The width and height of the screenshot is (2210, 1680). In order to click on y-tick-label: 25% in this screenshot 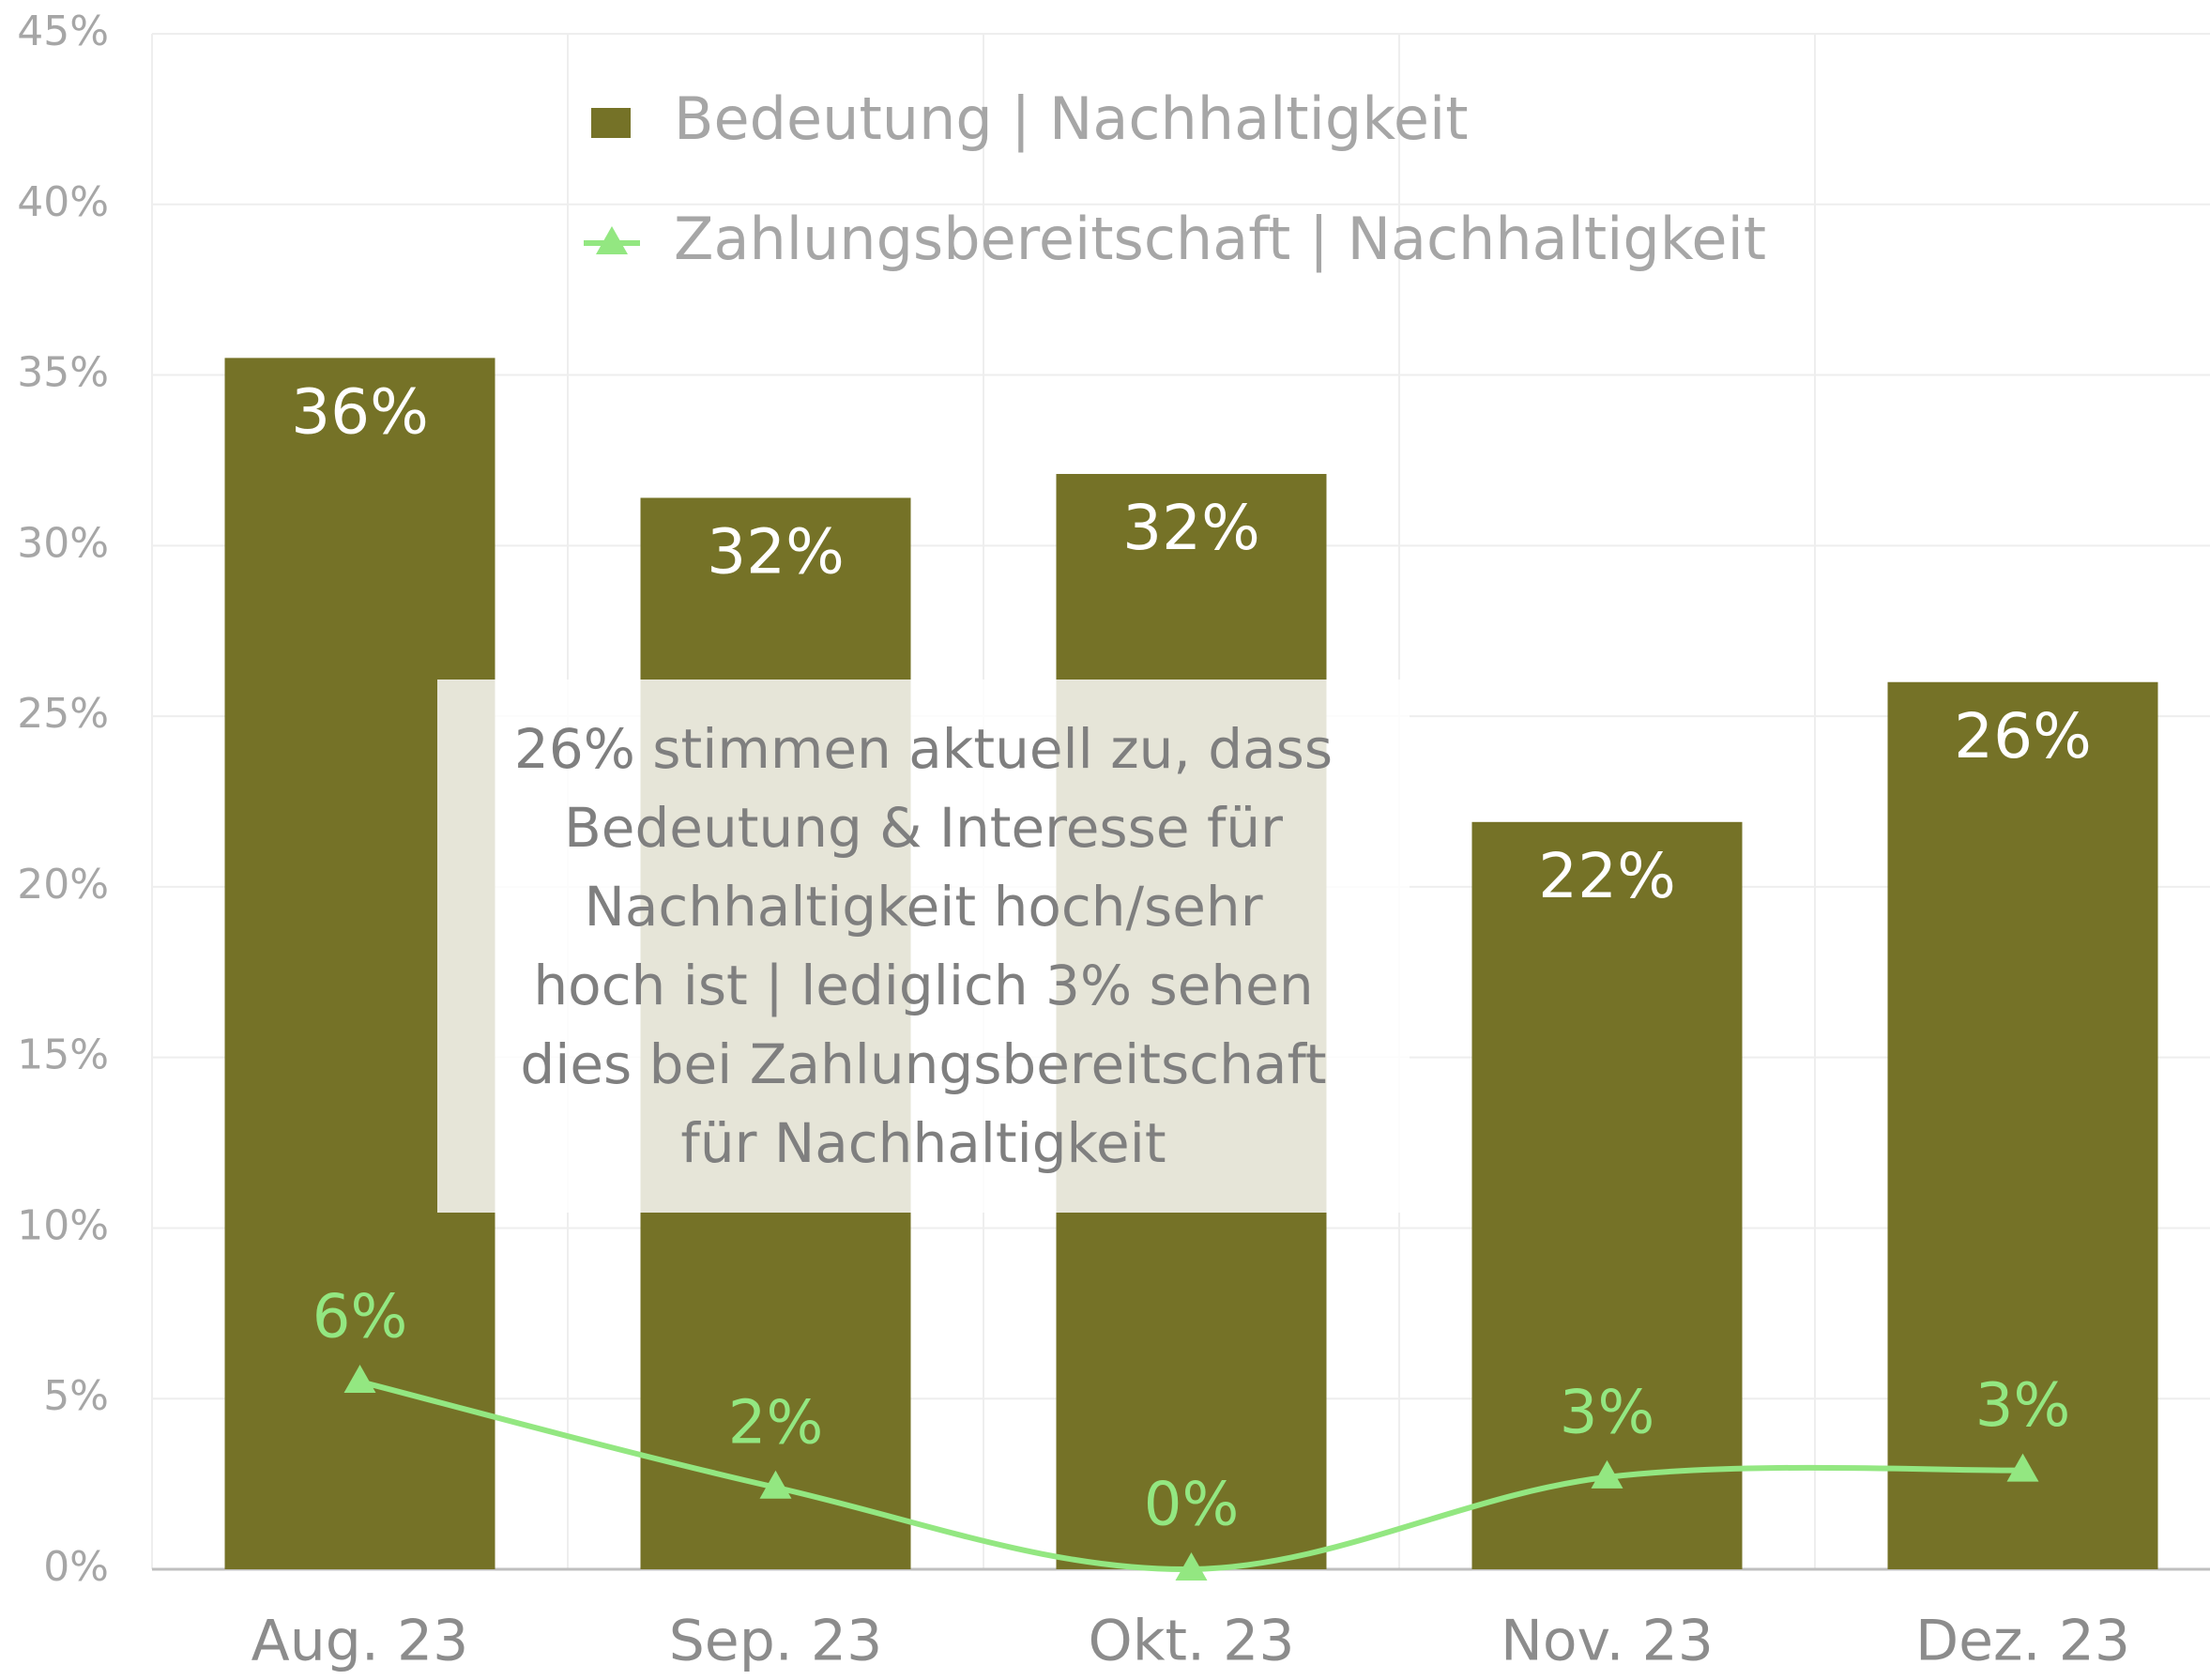, I will do `click(63, 714)`.